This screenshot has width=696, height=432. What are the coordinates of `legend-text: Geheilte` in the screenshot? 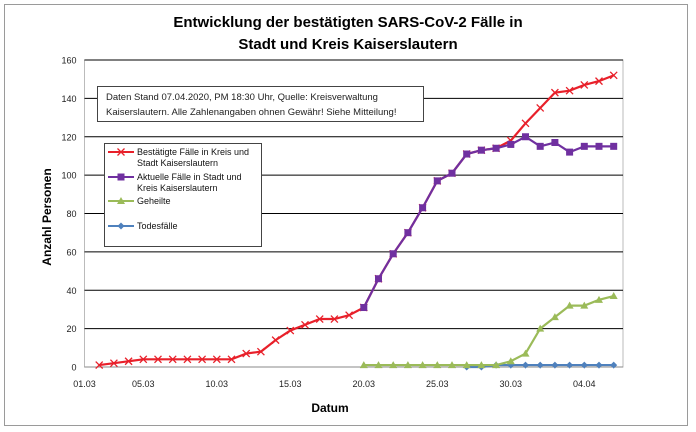 It's located at (154, 201).